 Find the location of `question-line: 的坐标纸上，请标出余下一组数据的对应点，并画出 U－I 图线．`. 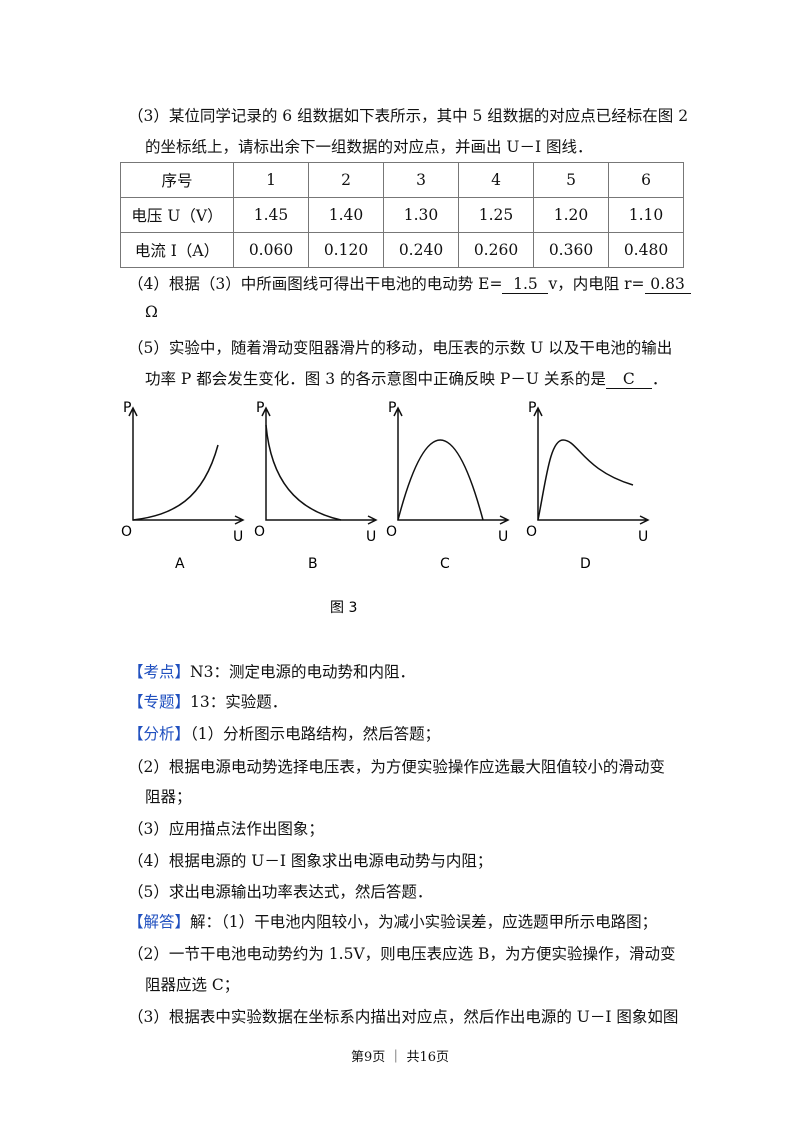

question-line: 的坐标纸上，请标出余下一组数据的对应点，并画出 U－I 图线． is located at coordinates (369, 146).